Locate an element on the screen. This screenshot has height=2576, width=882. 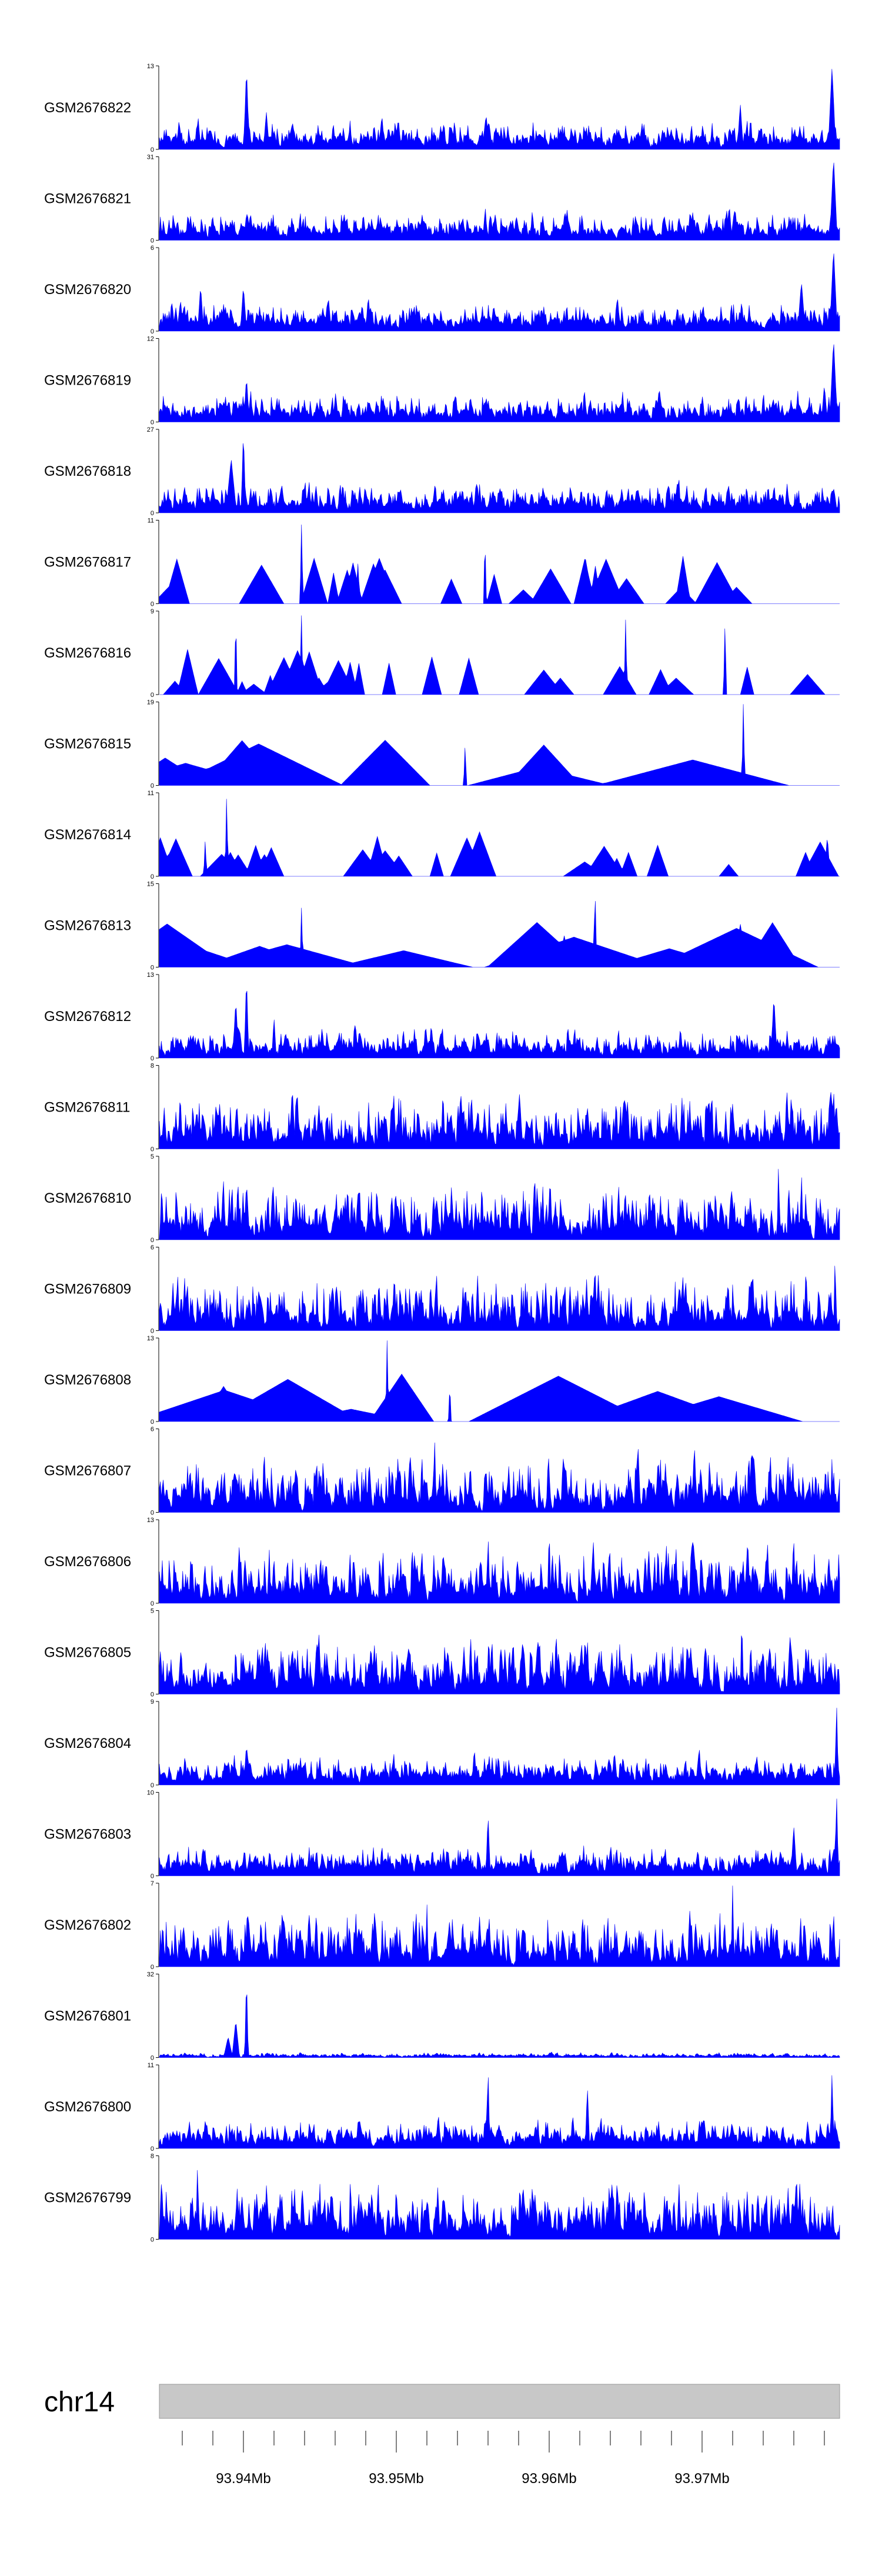
track-GSM2676808: GSM2676808 13 0 is located at coordinates (442, 1380).